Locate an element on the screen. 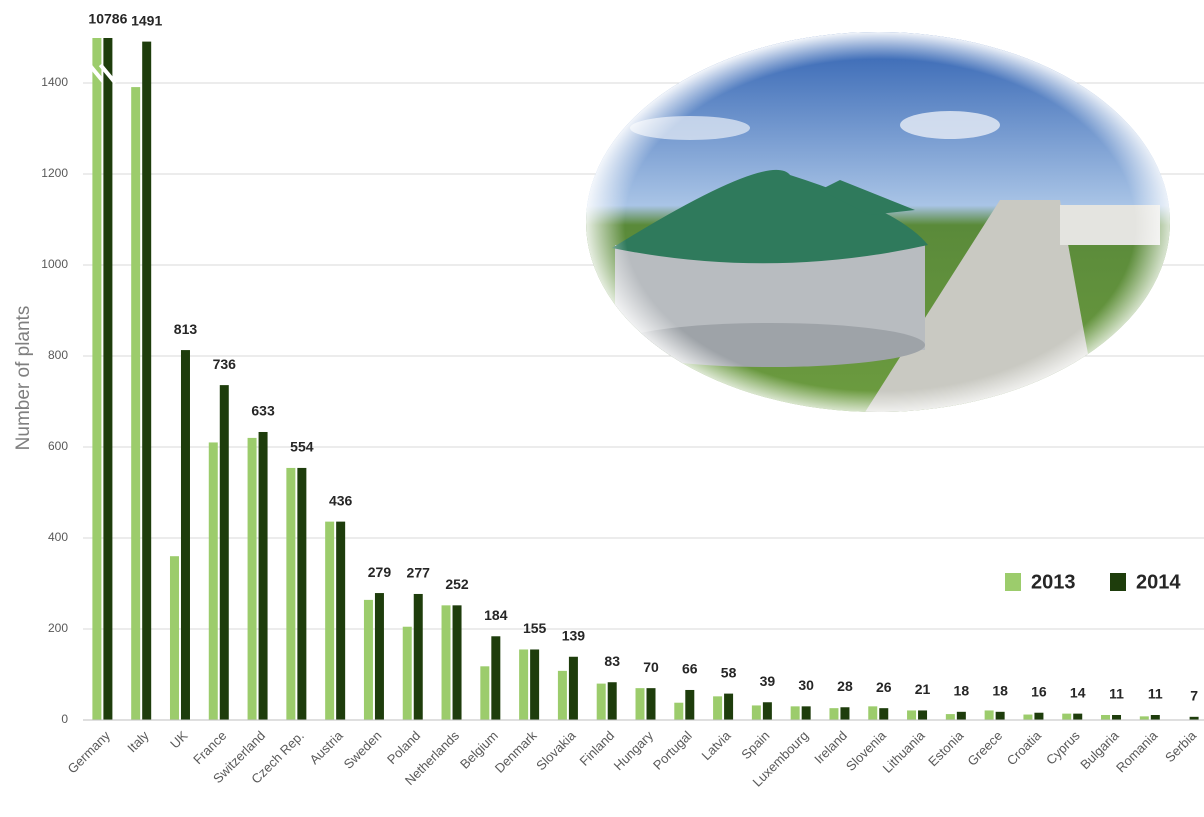 The height and width of the screenshot is (817, 1204). value-label: 66 is located at coordinates (690, 669).